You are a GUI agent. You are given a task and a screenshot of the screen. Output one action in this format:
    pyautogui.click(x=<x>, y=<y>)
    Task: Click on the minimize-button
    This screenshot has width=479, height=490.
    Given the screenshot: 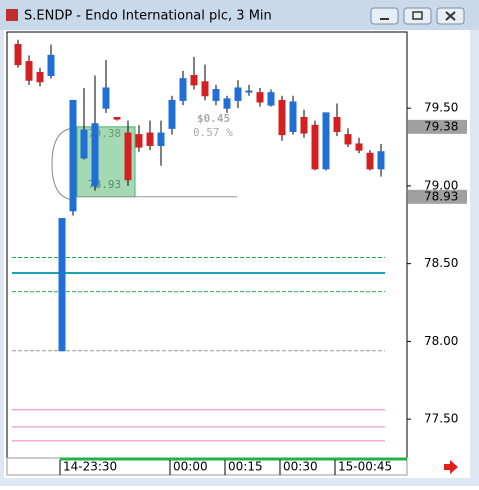 What is the action you would take?
    pyautogui.click(x=384, y=16)
    